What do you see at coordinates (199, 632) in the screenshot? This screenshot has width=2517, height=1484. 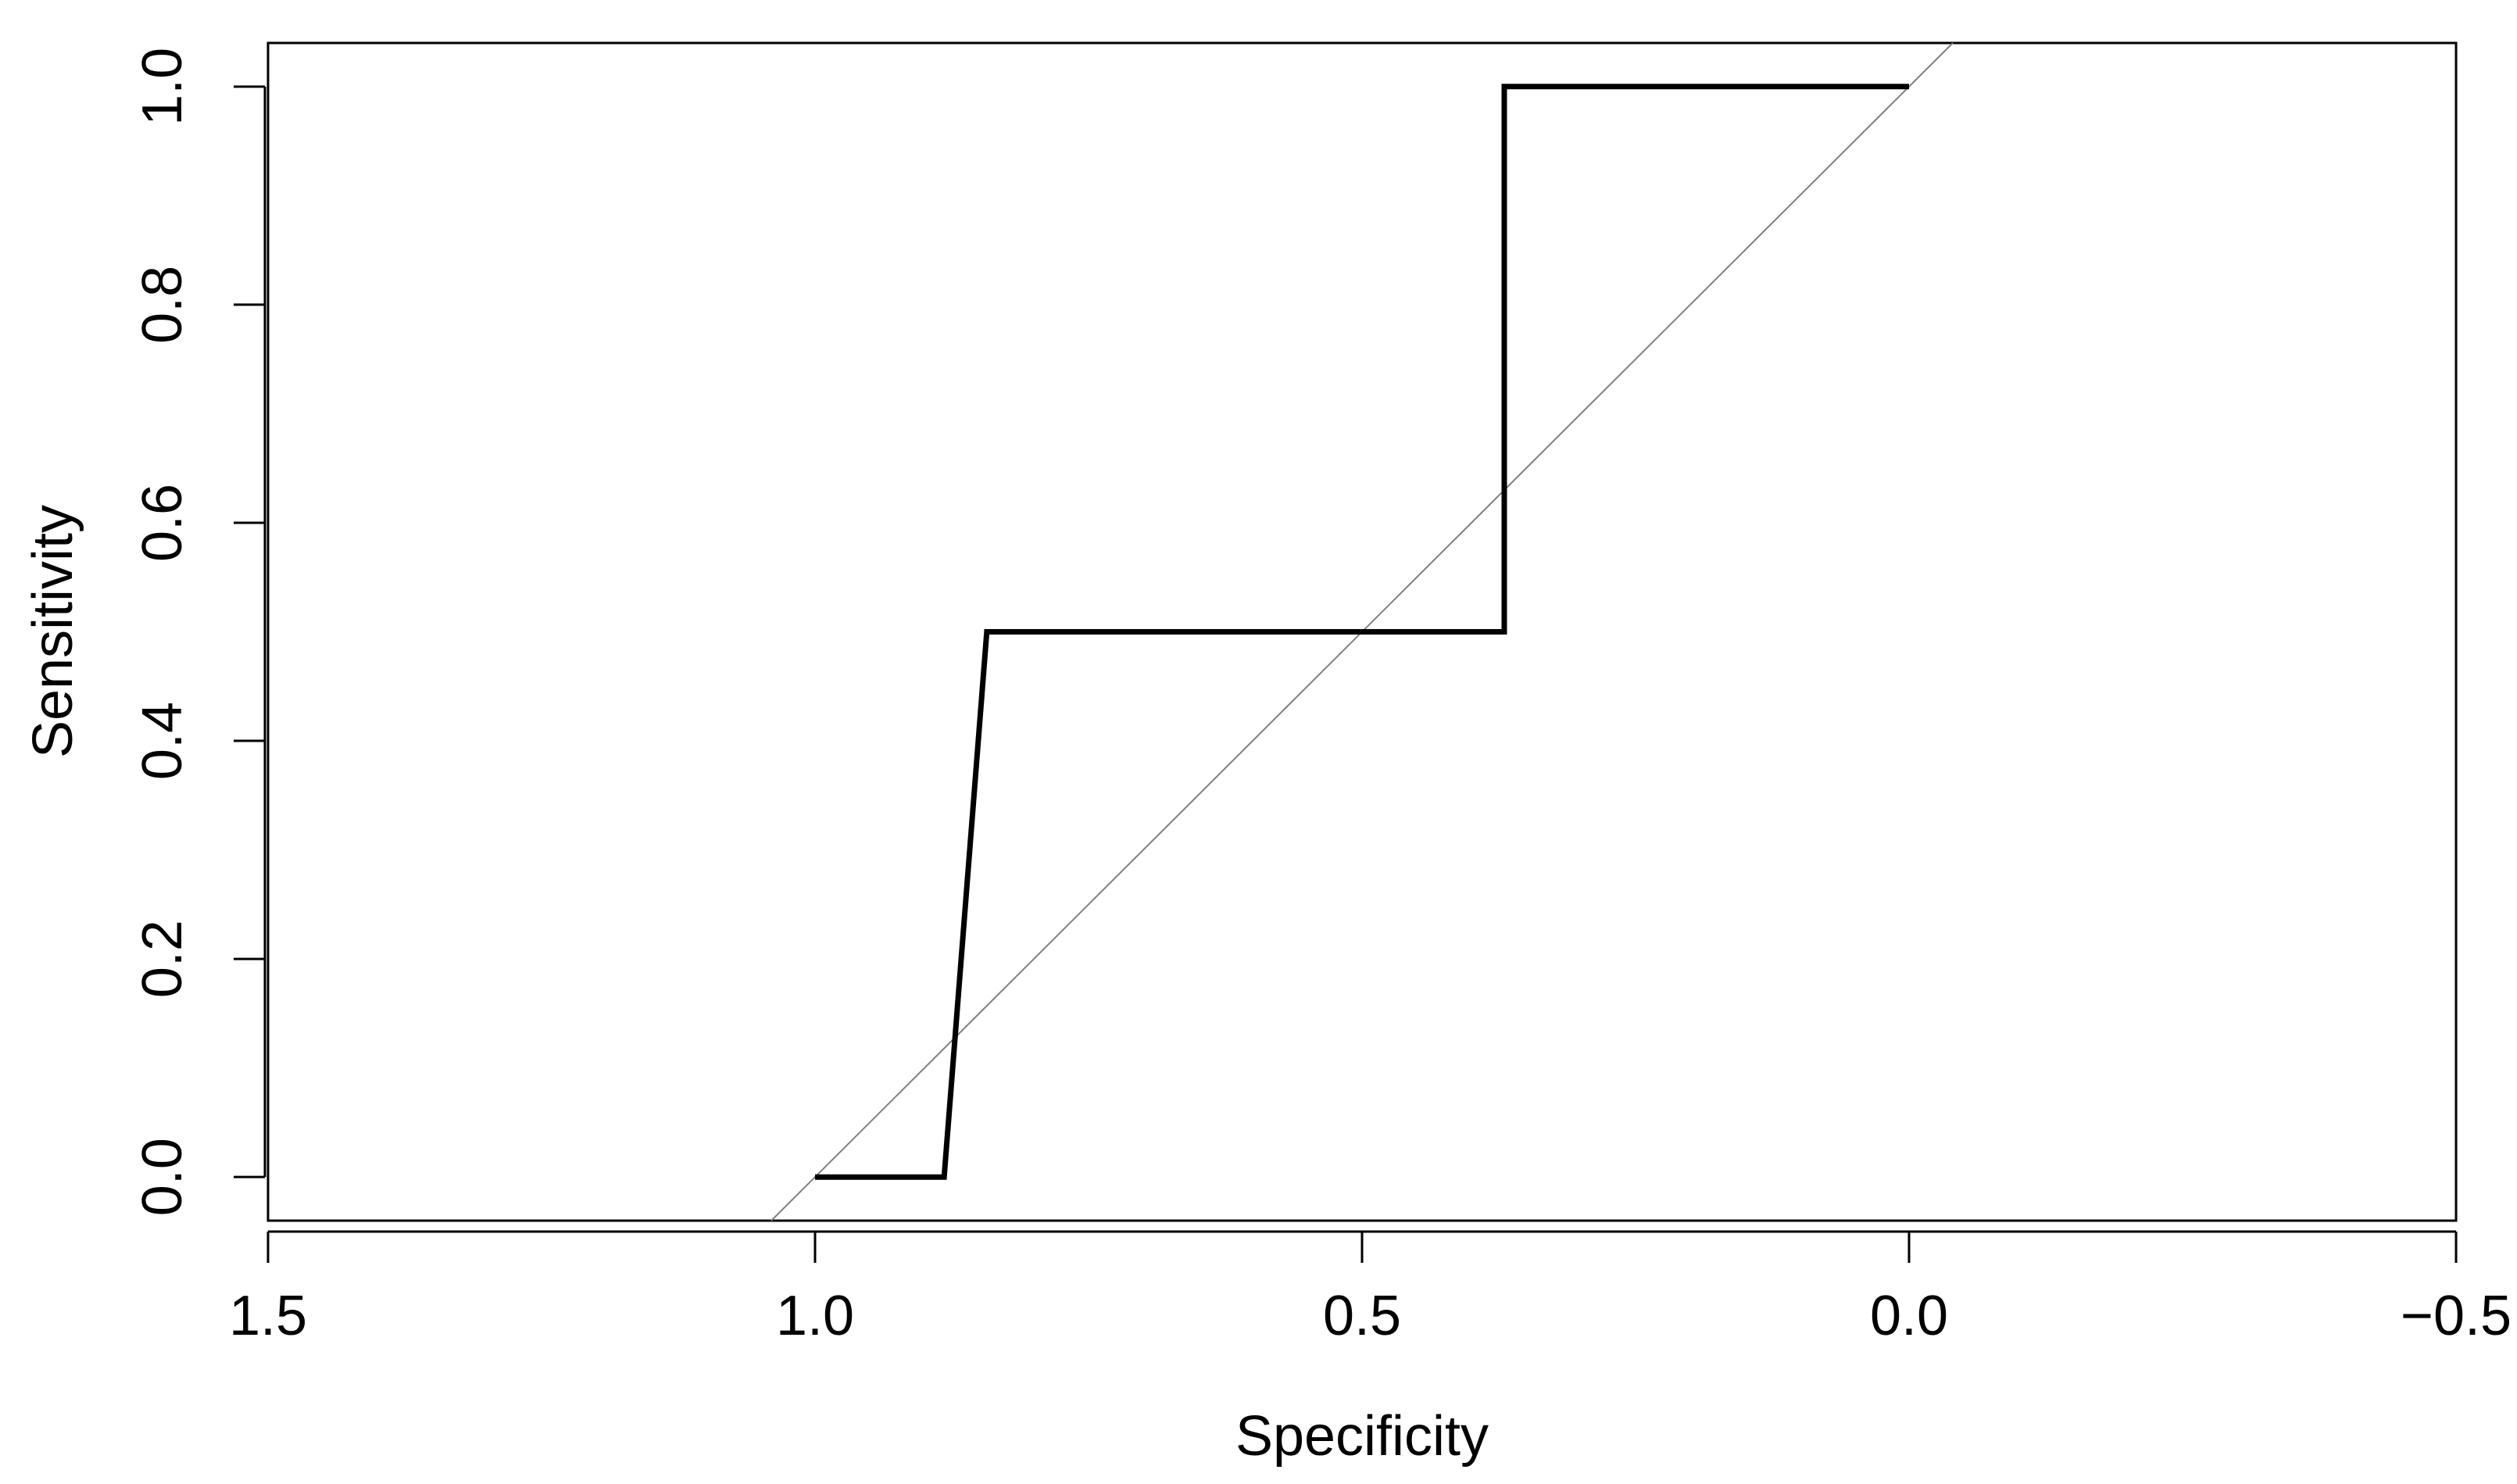 I see `y-axis: 0.0 0.2 0.4 0.6 0.8 1.0` at bounding box center [199, 632].